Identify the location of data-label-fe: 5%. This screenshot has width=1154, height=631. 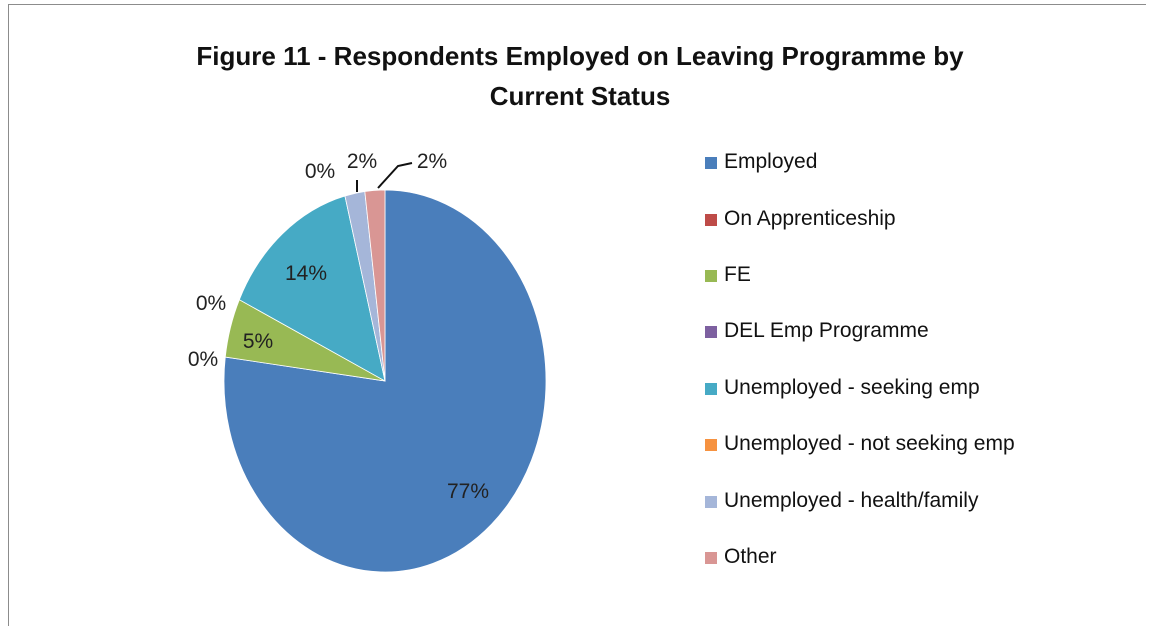
(258, 341).